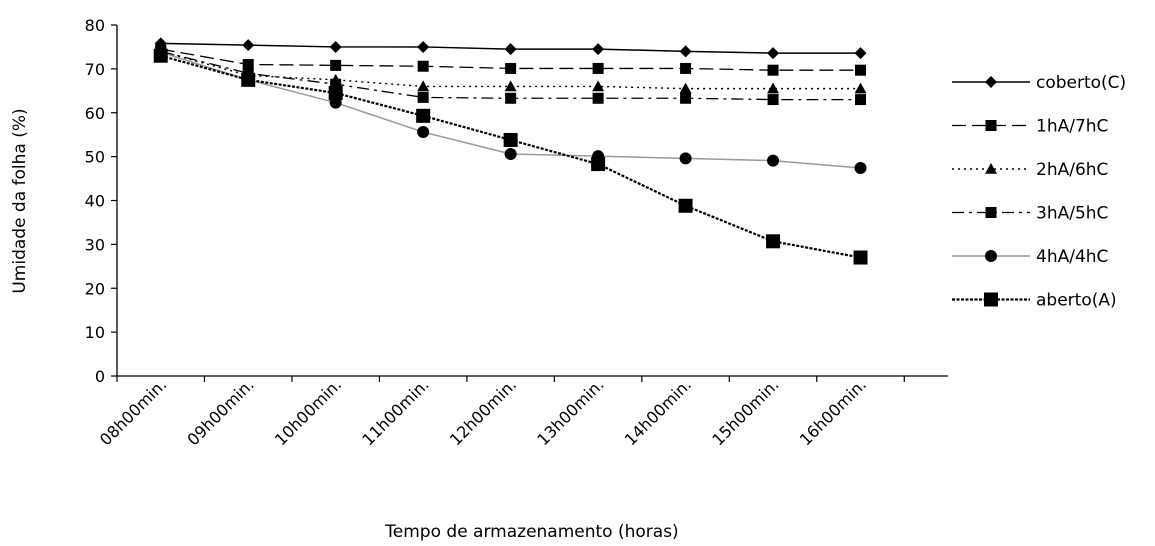  What do you see at coordinates (745, 412) in the screenshot?
I see `x-tick-label: 15h00min.` at bounding box center [745, 412].